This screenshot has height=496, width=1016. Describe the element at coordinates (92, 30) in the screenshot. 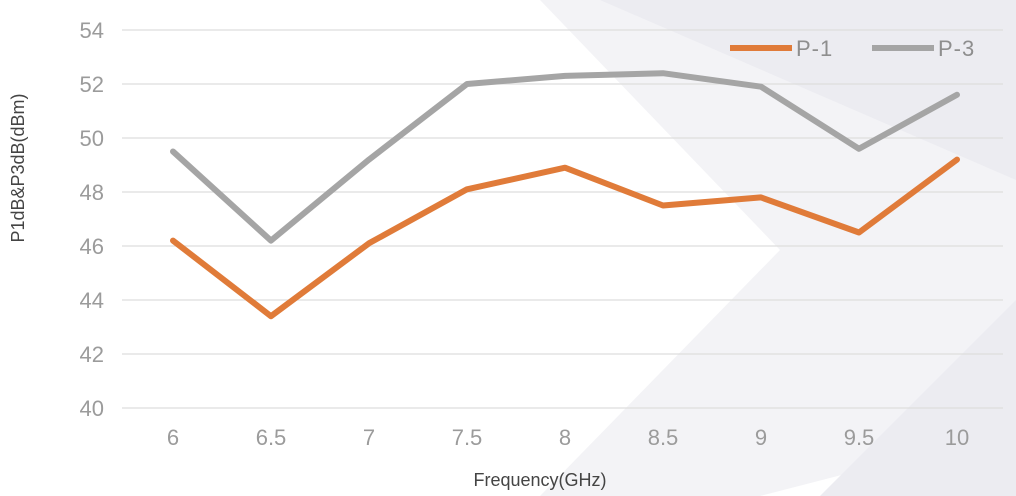

I see `y-tick-label: 54` at that location.